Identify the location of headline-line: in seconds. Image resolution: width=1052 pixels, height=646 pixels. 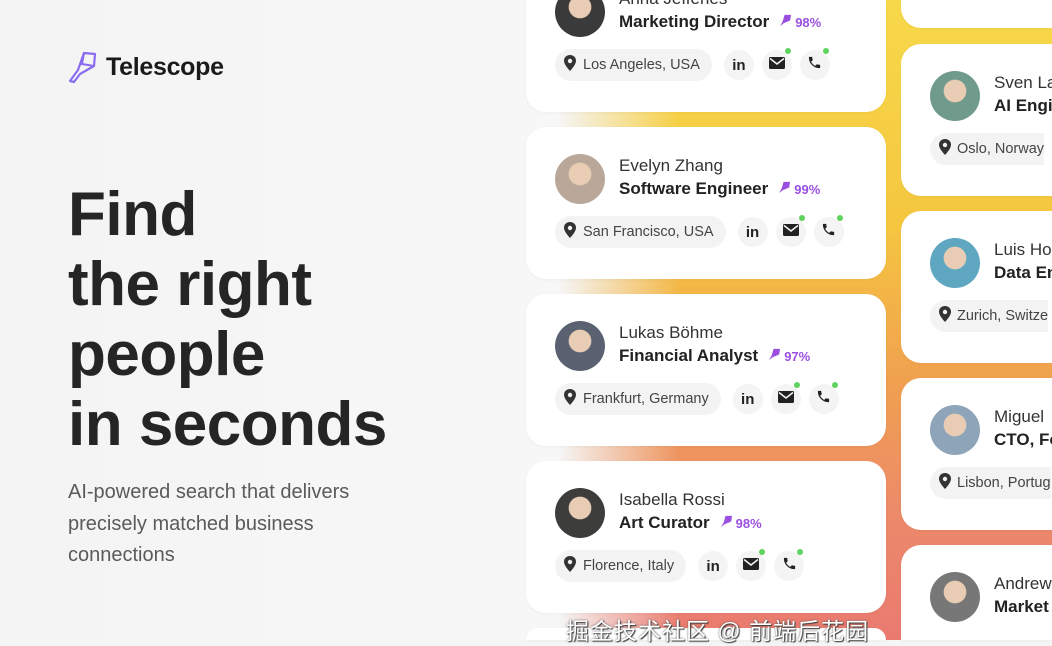
(227, 424).